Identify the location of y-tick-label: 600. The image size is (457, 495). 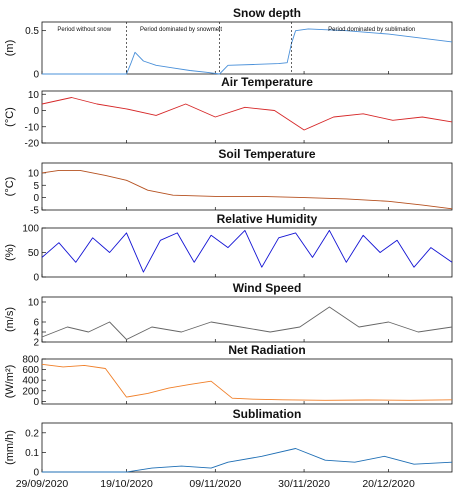
(30, 370).